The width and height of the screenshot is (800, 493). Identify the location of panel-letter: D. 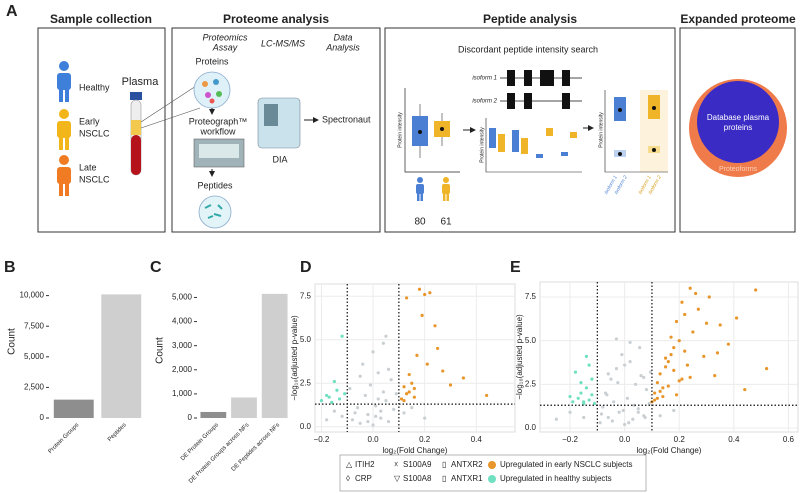
(306, 267).